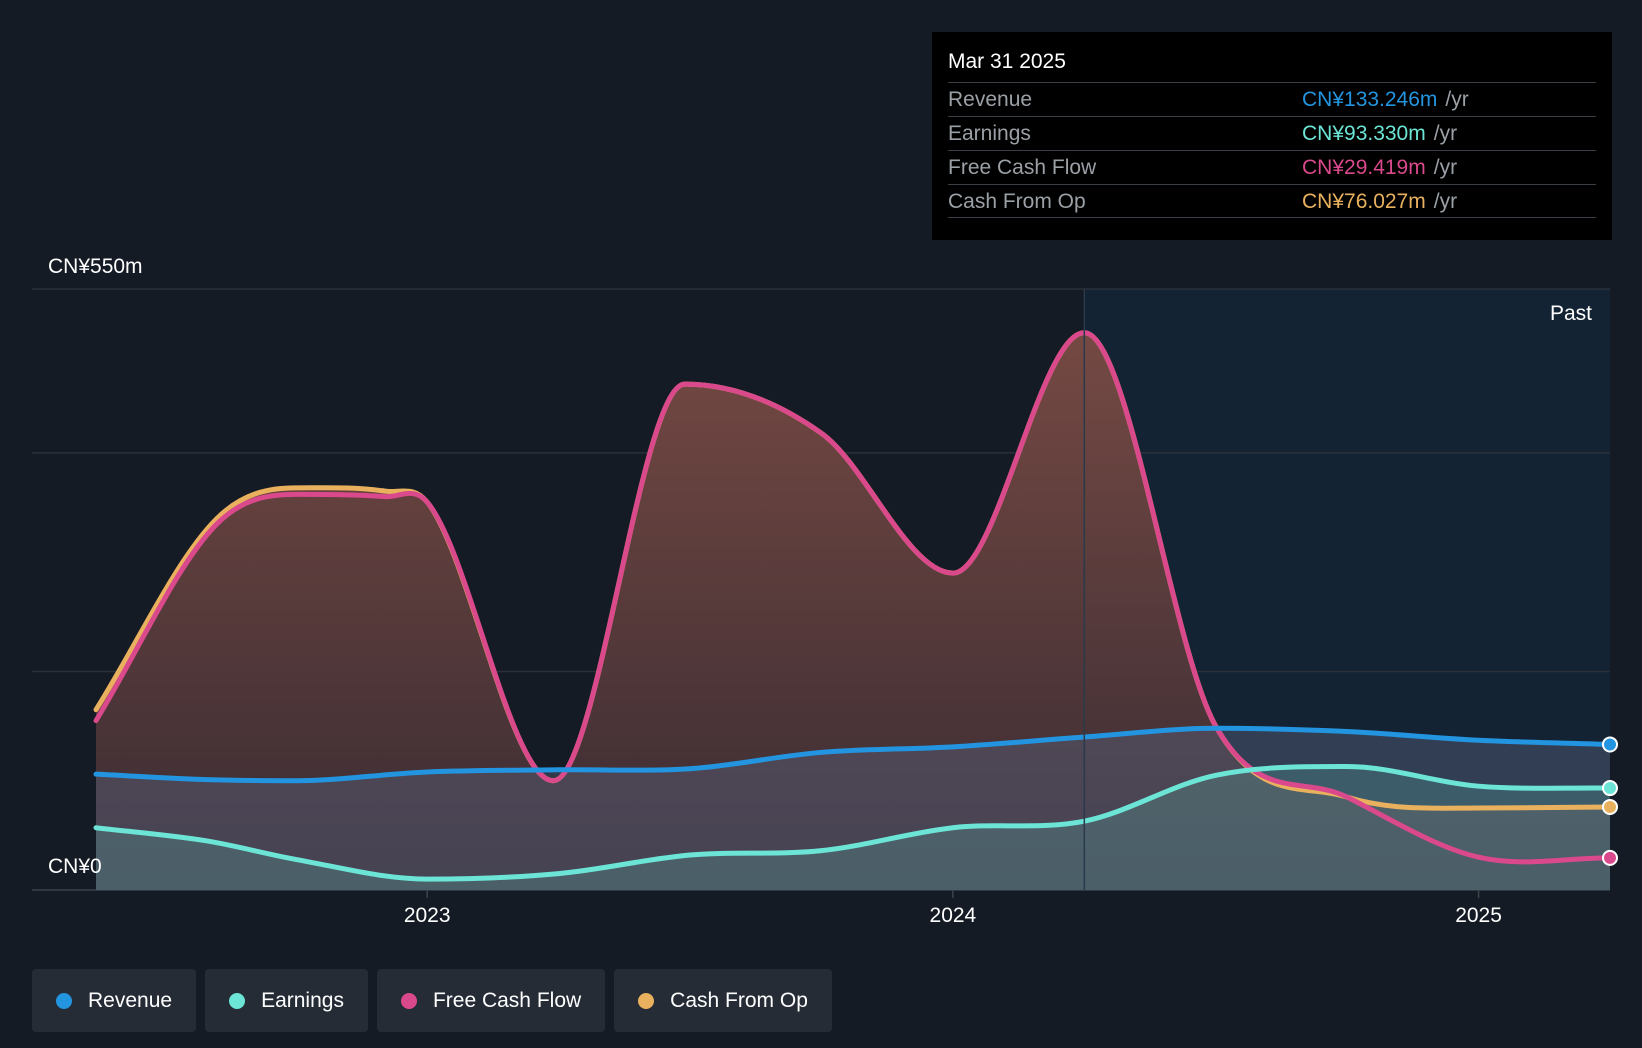 This screenshot has height=1048, width=1642. Describe the element at coordinates (1022, 167) in the screenshot. I see `tooltip-label: Free Cash Flow` at that location.